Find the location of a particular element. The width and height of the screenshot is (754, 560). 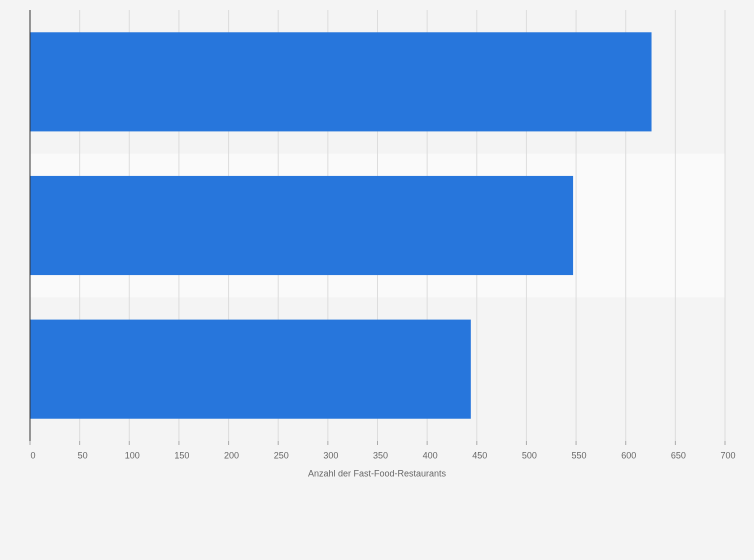

x-tick-label: 0 is located at coordinates (32, 455).